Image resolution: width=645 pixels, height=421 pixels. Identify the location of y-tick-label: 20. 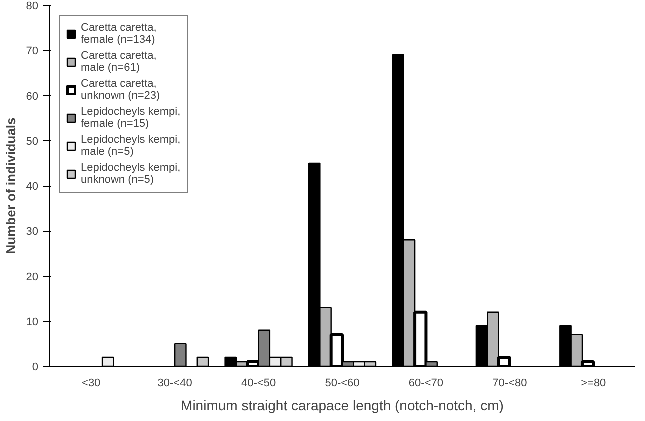
(32, 277).